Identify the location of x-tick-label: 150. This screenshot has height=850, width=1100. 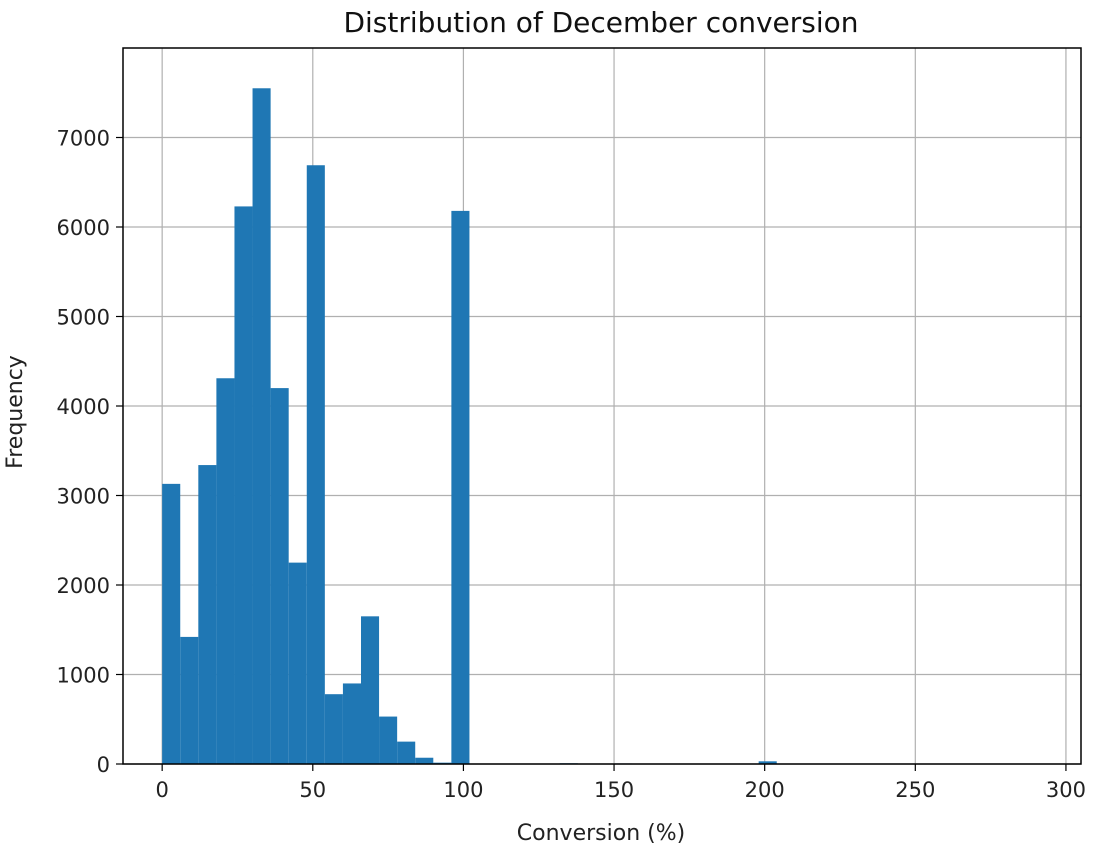
(614, 790).